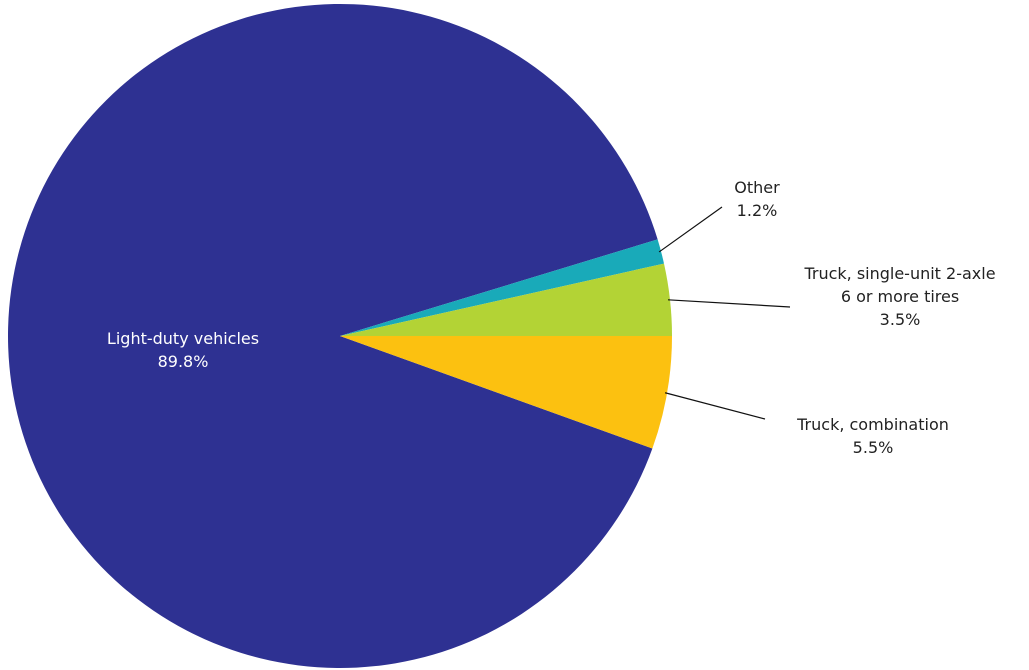 The image size is (1029, 670). What do you see at coordinates (757, 187) in the screenshot?
I see `slice-label-line: Other` at bounding box center [757, 187].